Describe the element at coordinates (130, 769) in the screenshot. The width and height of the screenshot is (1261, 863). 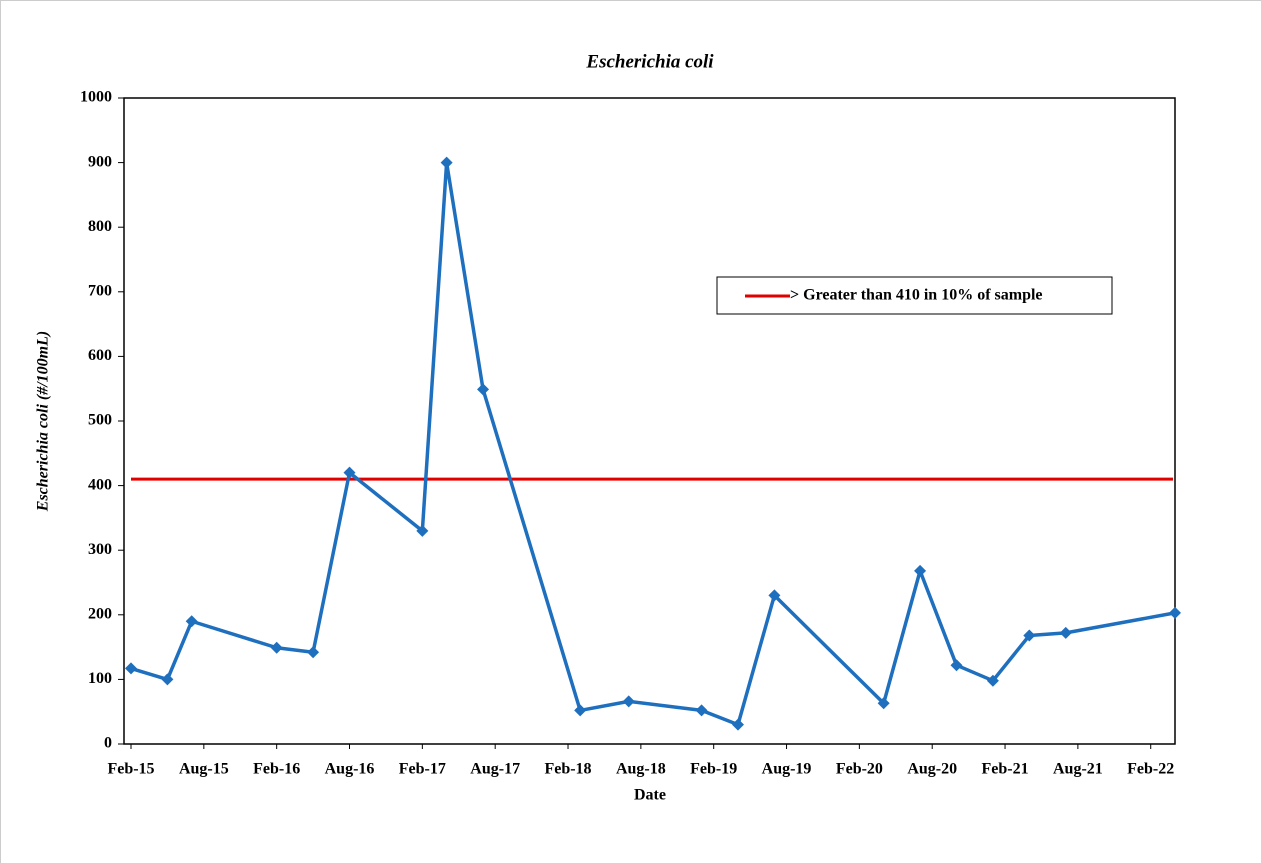
I see `x-tick-label: Feb-15` at that location.